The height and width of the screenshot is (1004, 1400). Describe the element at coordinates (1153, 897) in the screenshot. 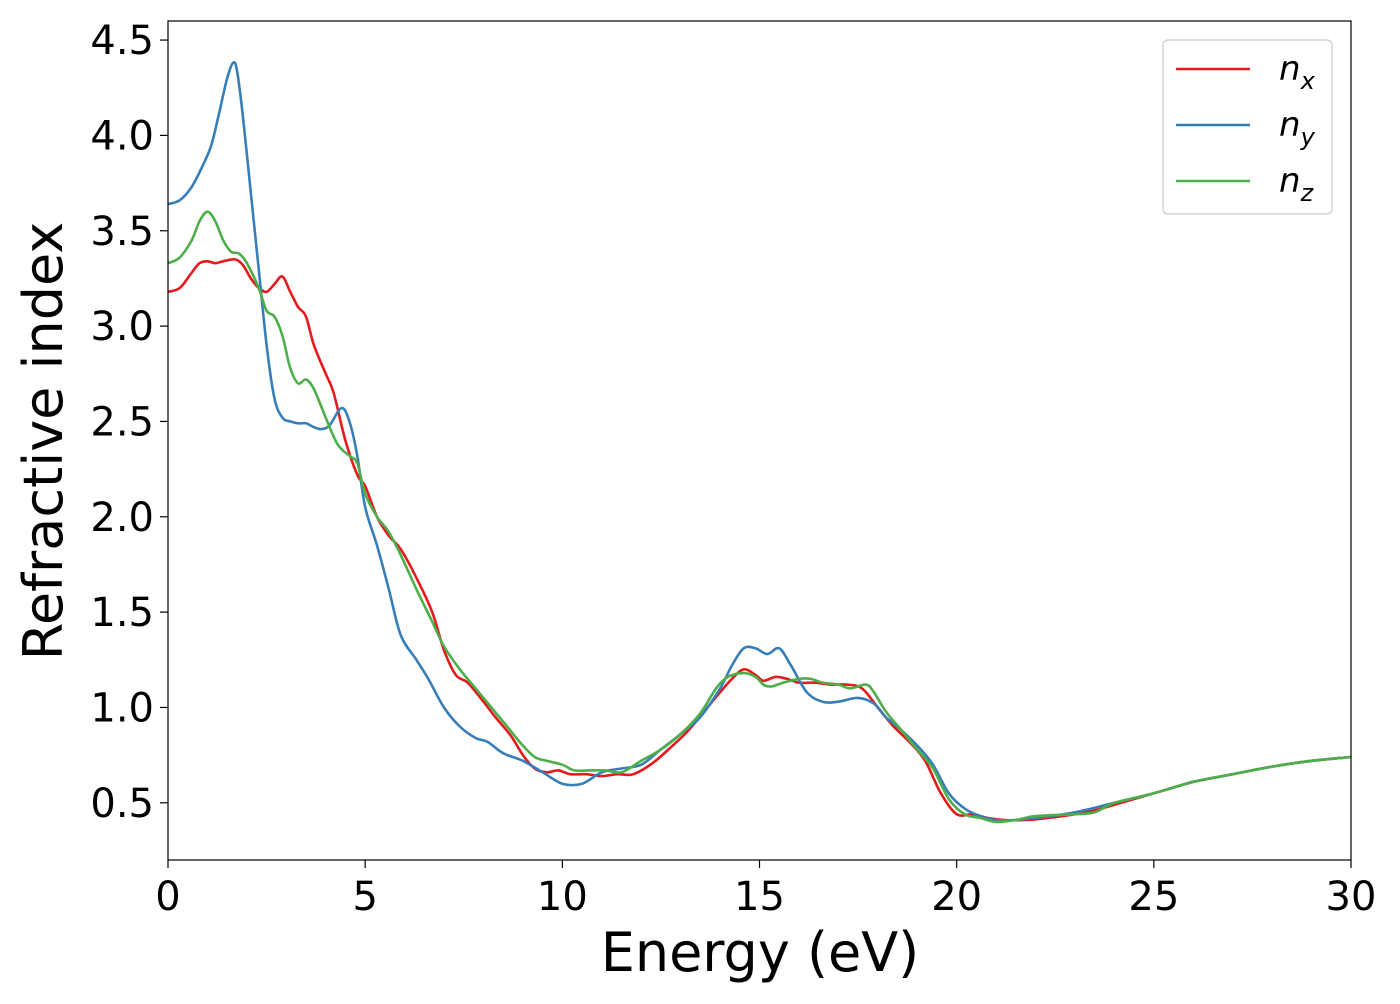

I see `x-tick-label: 25` at that location.